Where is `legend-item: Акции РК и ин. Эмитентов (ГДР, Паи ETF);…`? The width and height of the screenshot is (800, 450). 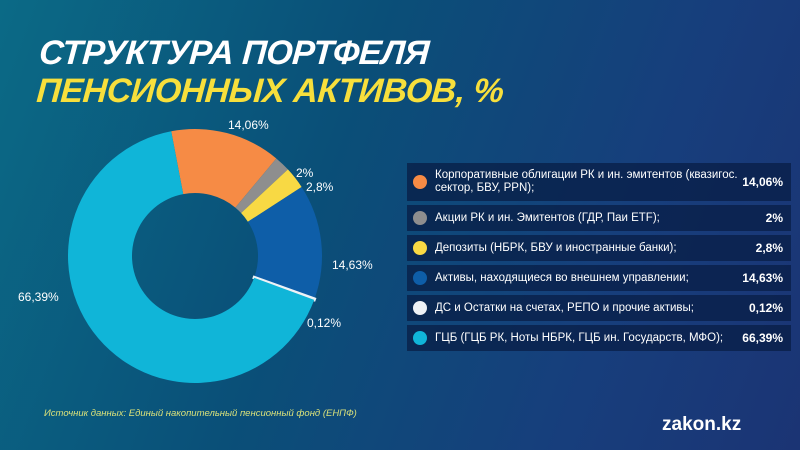 legend-item: Акции РК и ин. Эмитентов (ГДР, Паи ETF);… is located at coordinates (599, 218).